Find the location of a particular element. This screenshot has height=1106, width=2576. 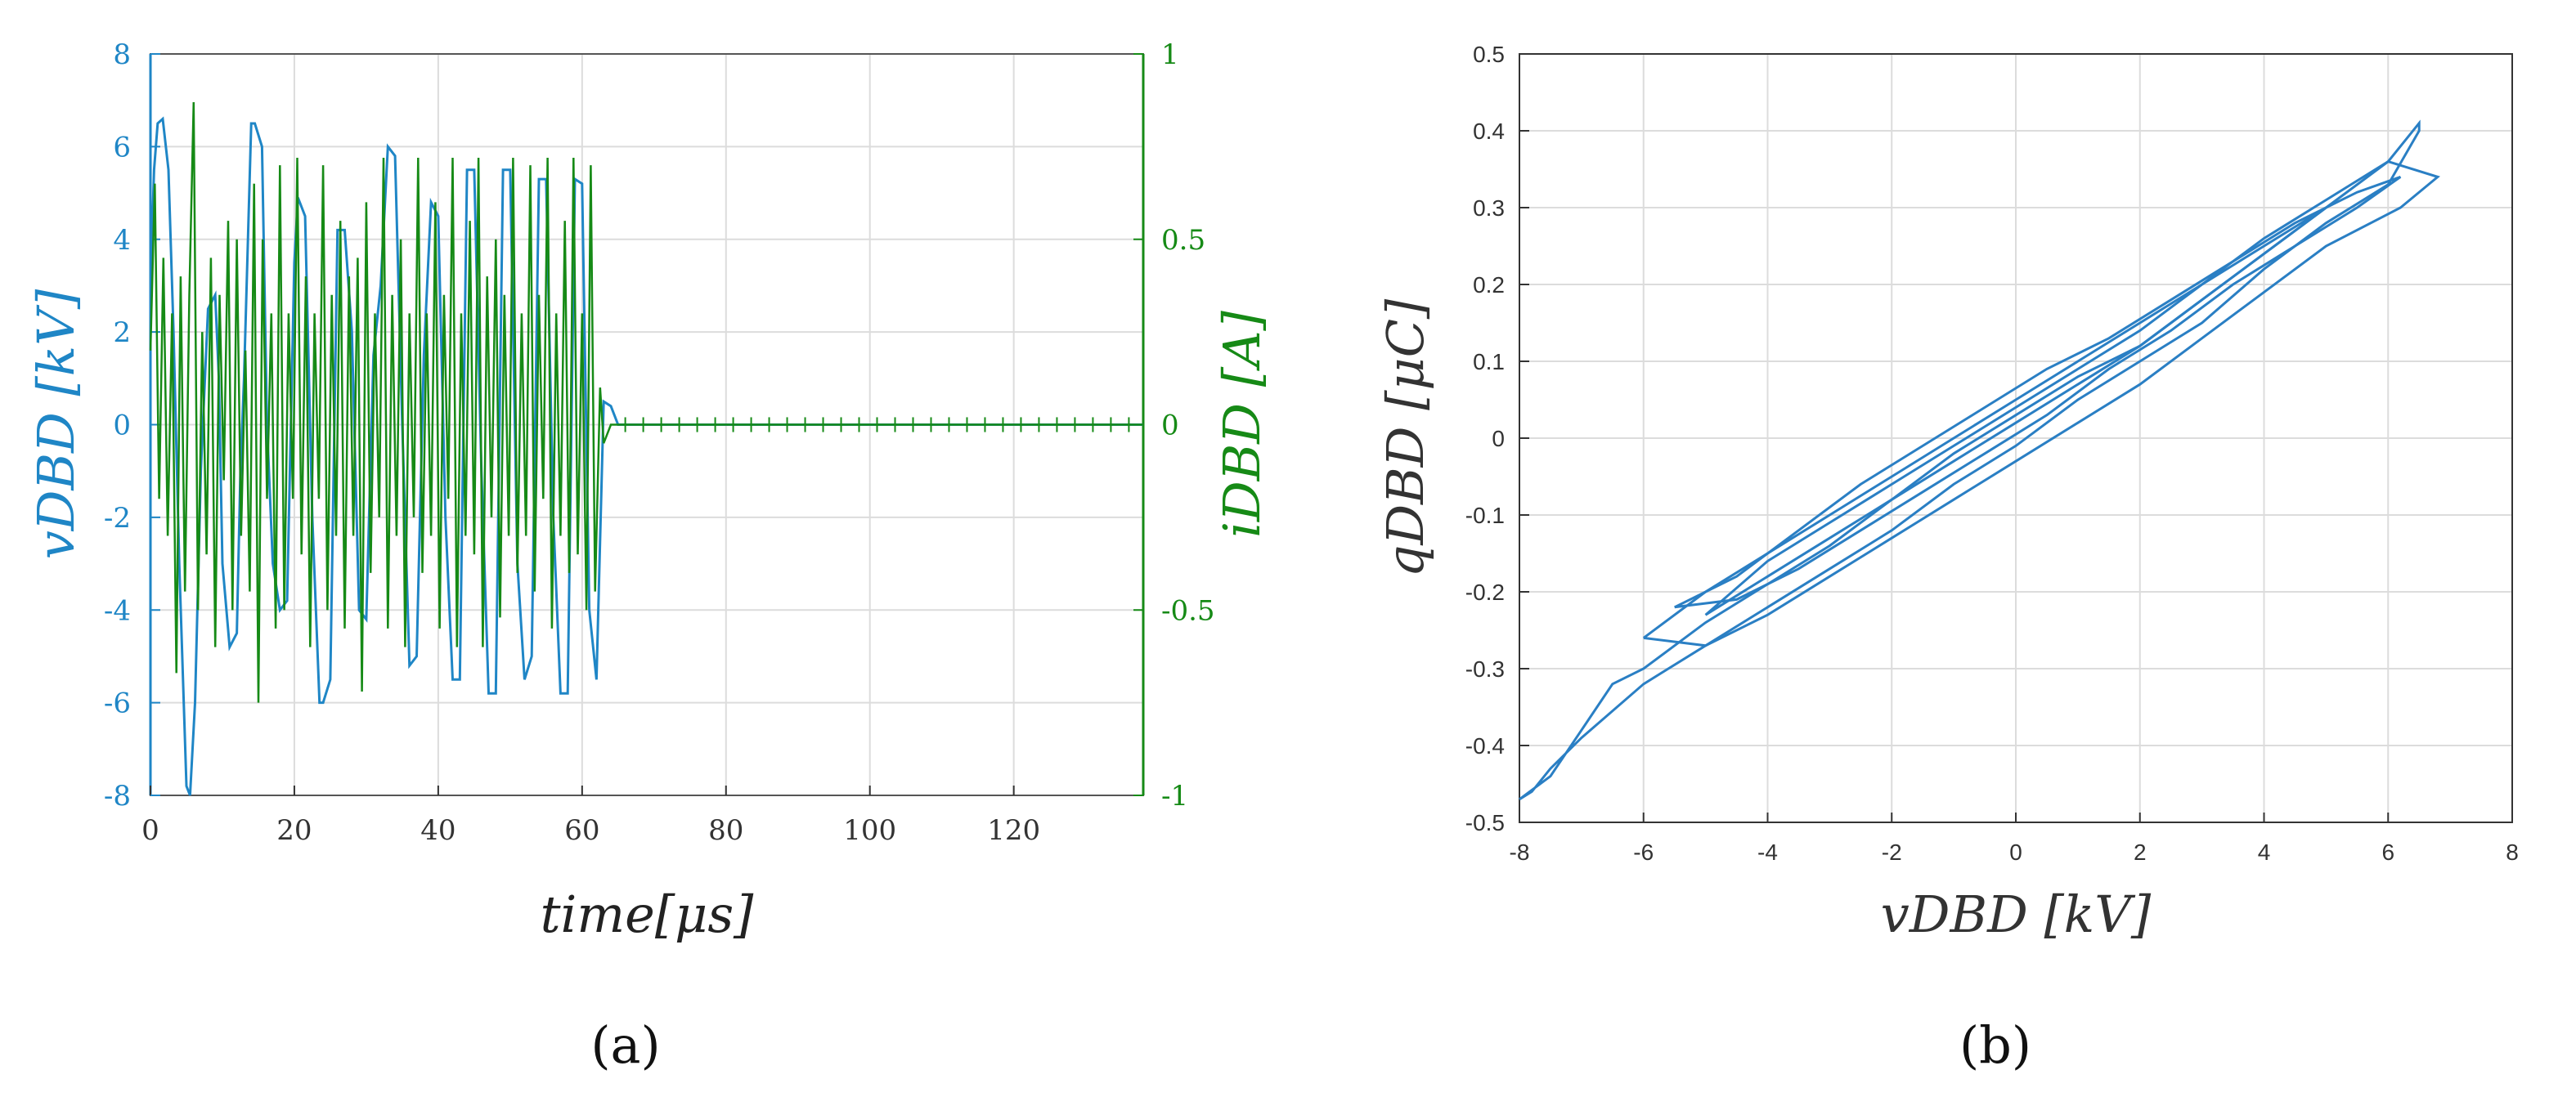

chart-a-xtick-label: 100 is located at coordinates (870, 830).